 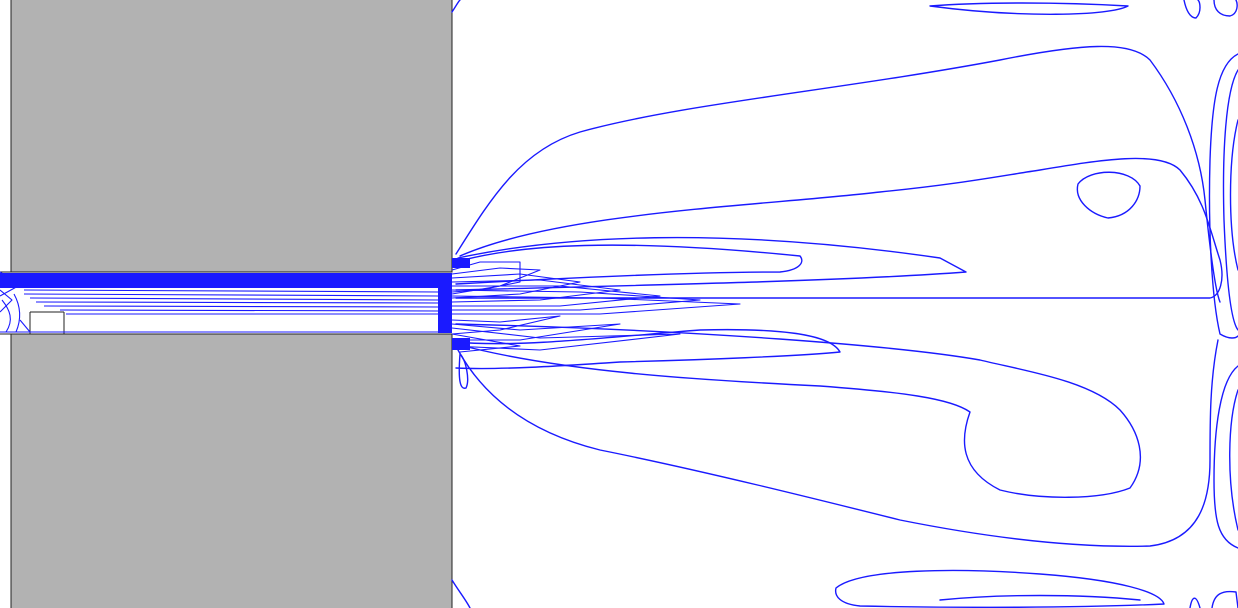 I want to click on channel-outline, so click(x=226, y=303).